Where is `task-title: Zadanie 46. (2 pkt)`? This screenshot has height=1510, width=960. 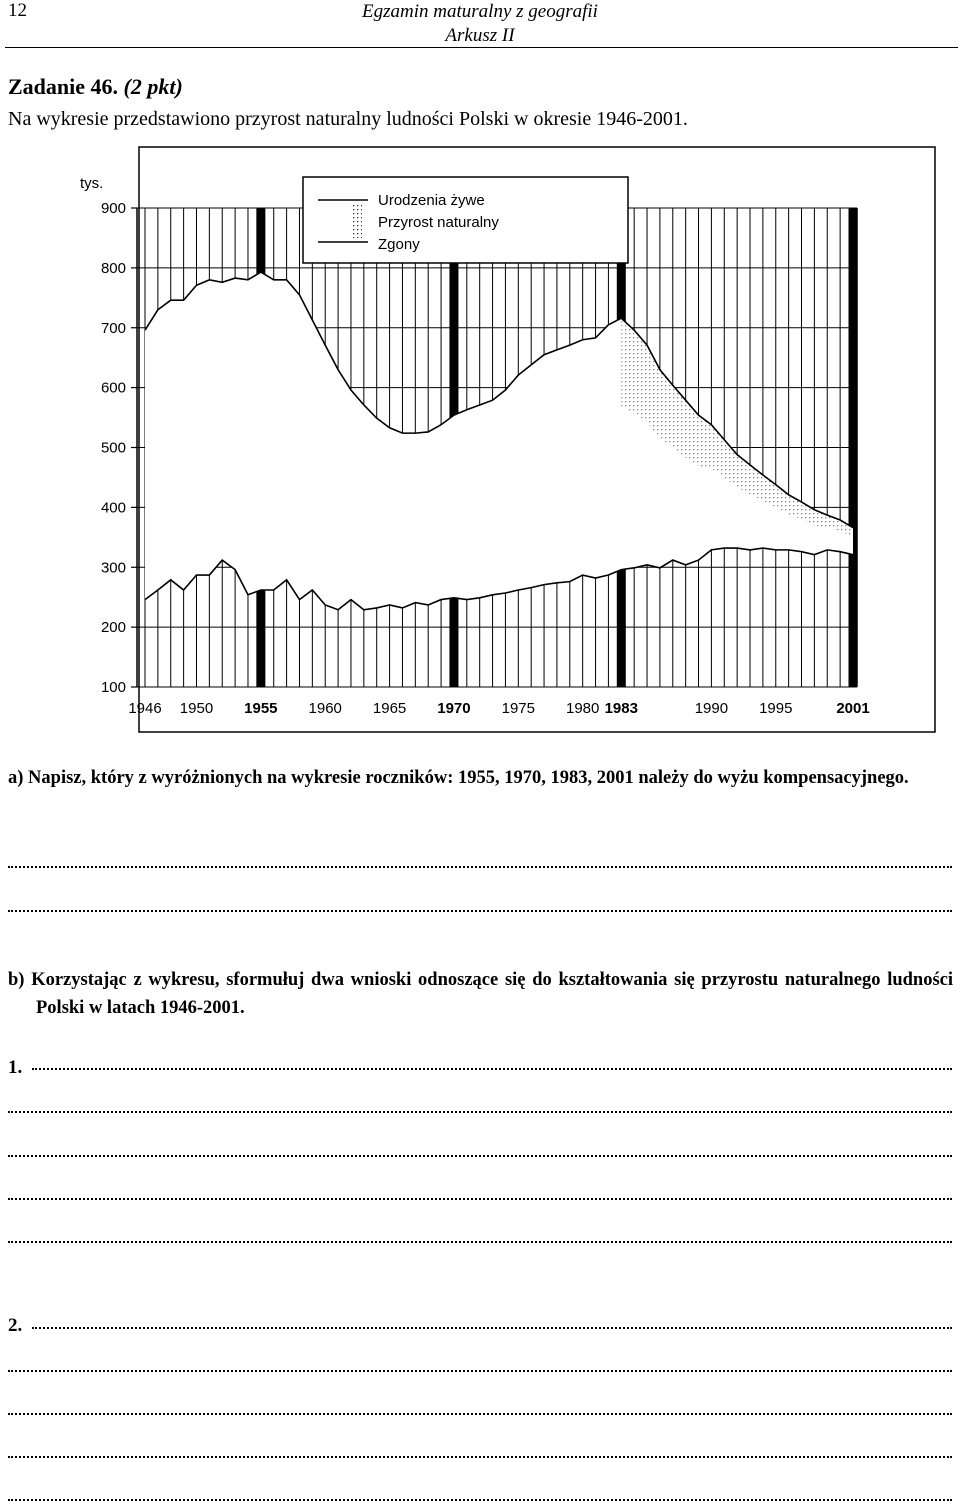
task-title: Zadanie 46. (2 pkt) is located at coordinates (95, 87).